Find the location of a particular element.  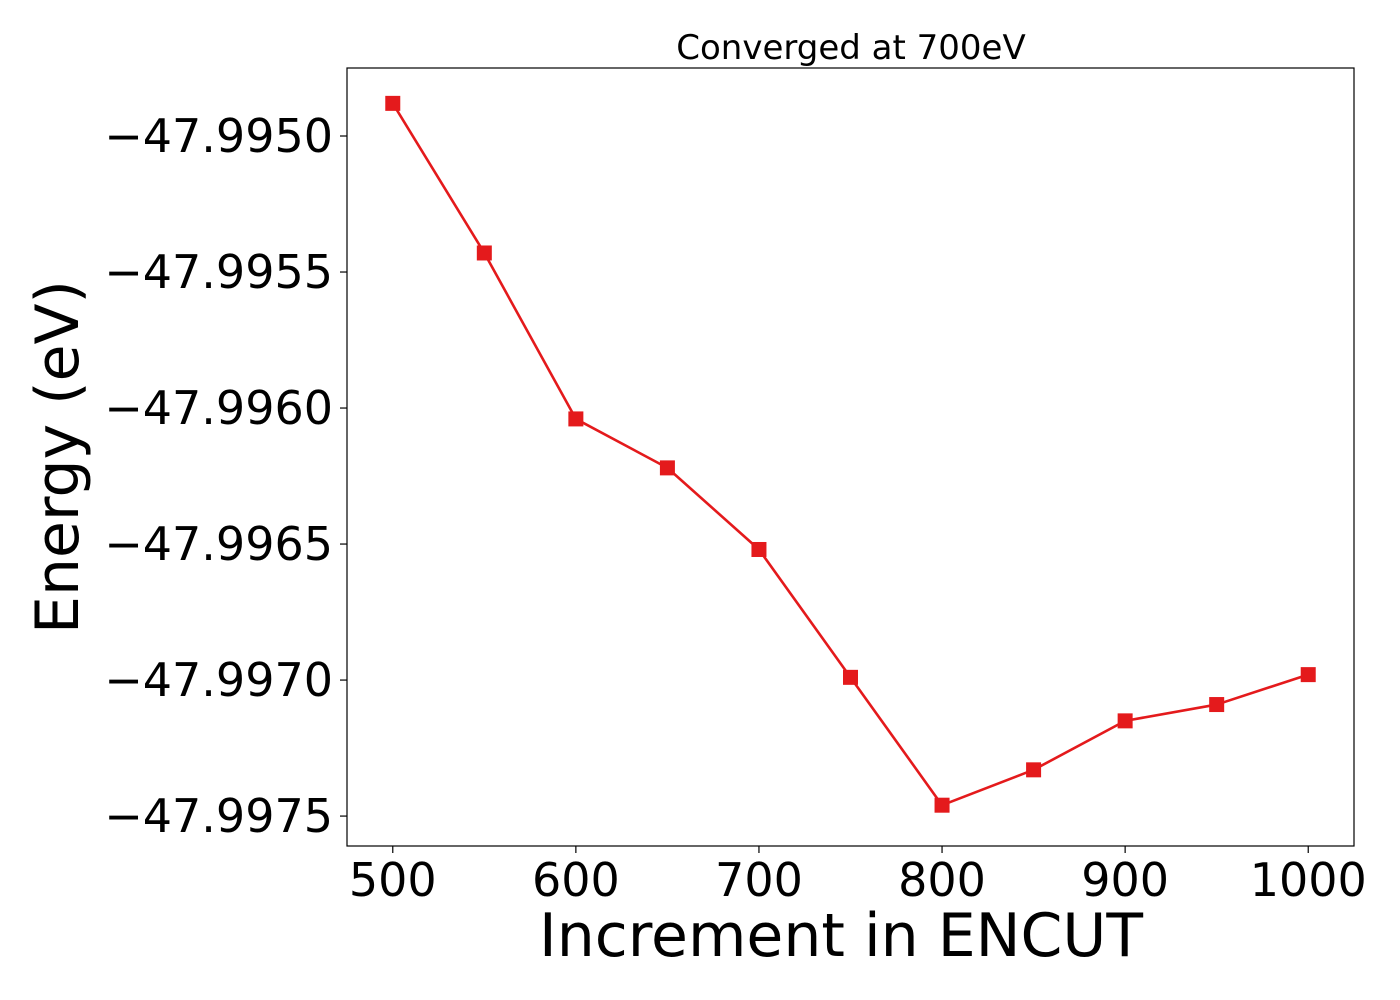

y-tick-label: −47.9960 is located at coordinates (218, 408).